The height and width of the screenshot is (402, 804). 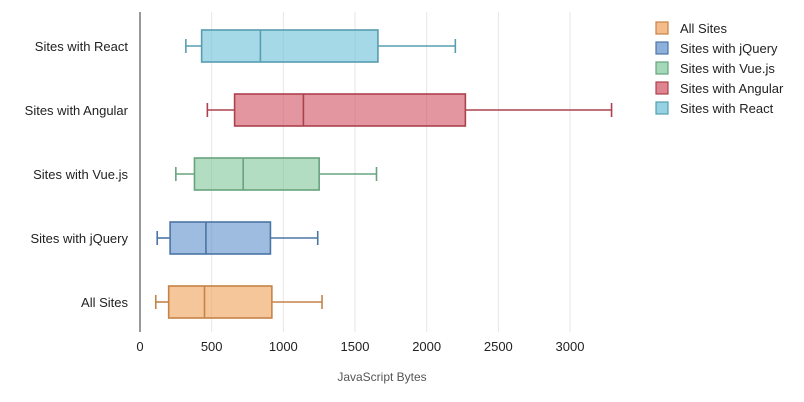 What do you see at coordinates (727, 108) in the screenshot?
I see `legend-label: Sites with React` at bounding box center [727, 108].